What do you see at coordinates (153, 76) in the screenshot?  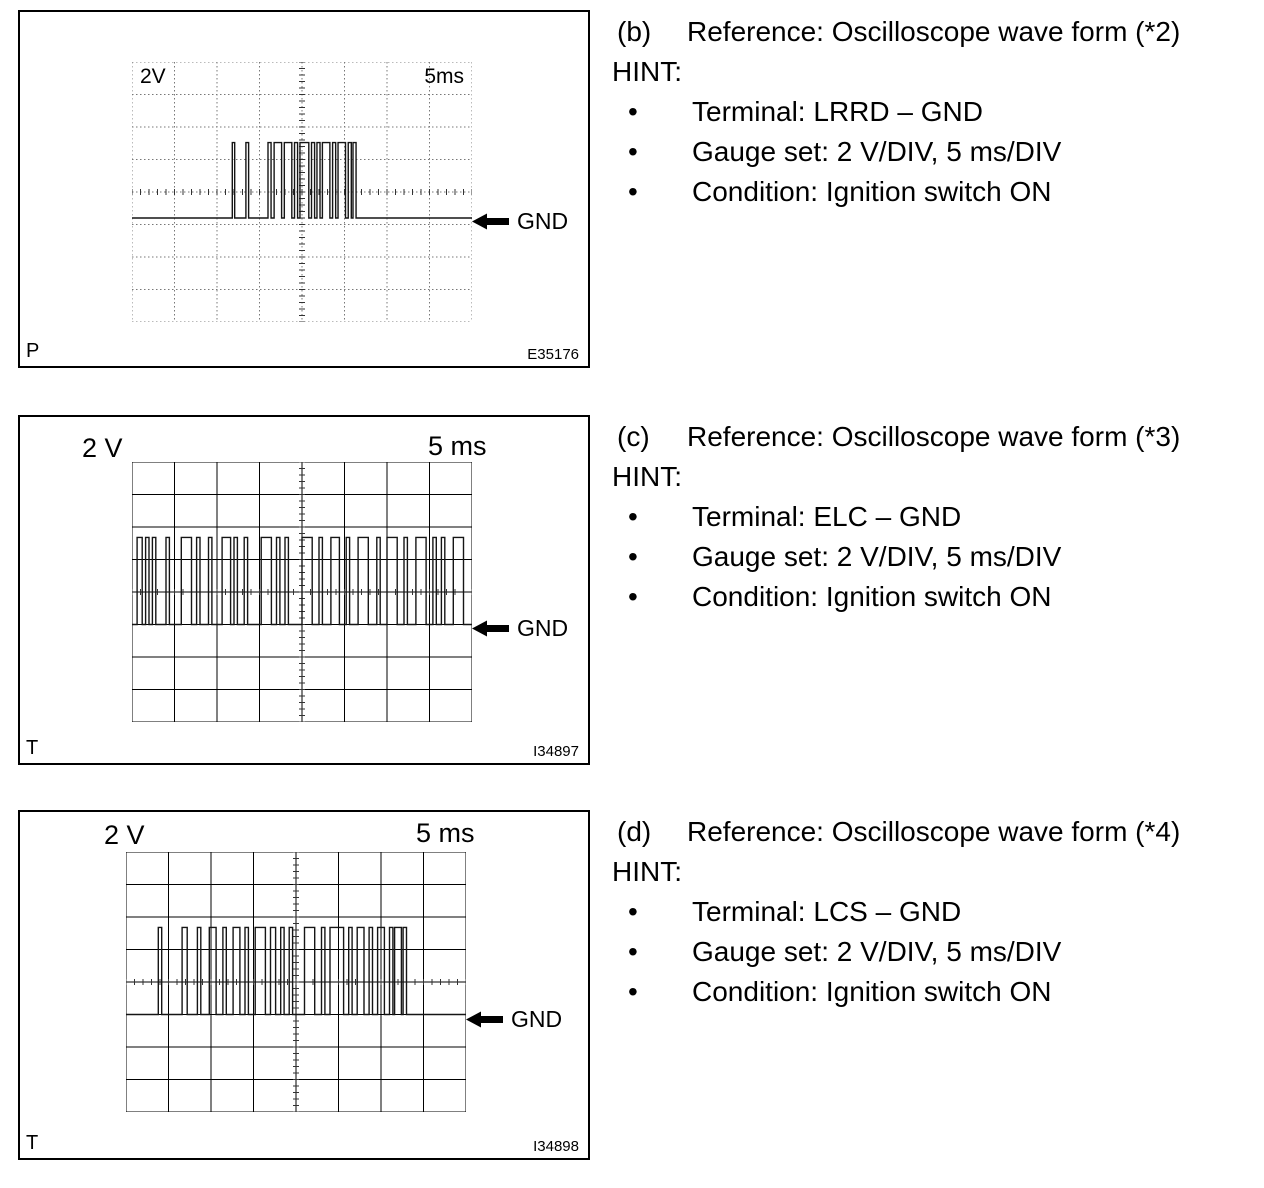 I see `volt-div-label: 2V` at bounding box center [153, 76].